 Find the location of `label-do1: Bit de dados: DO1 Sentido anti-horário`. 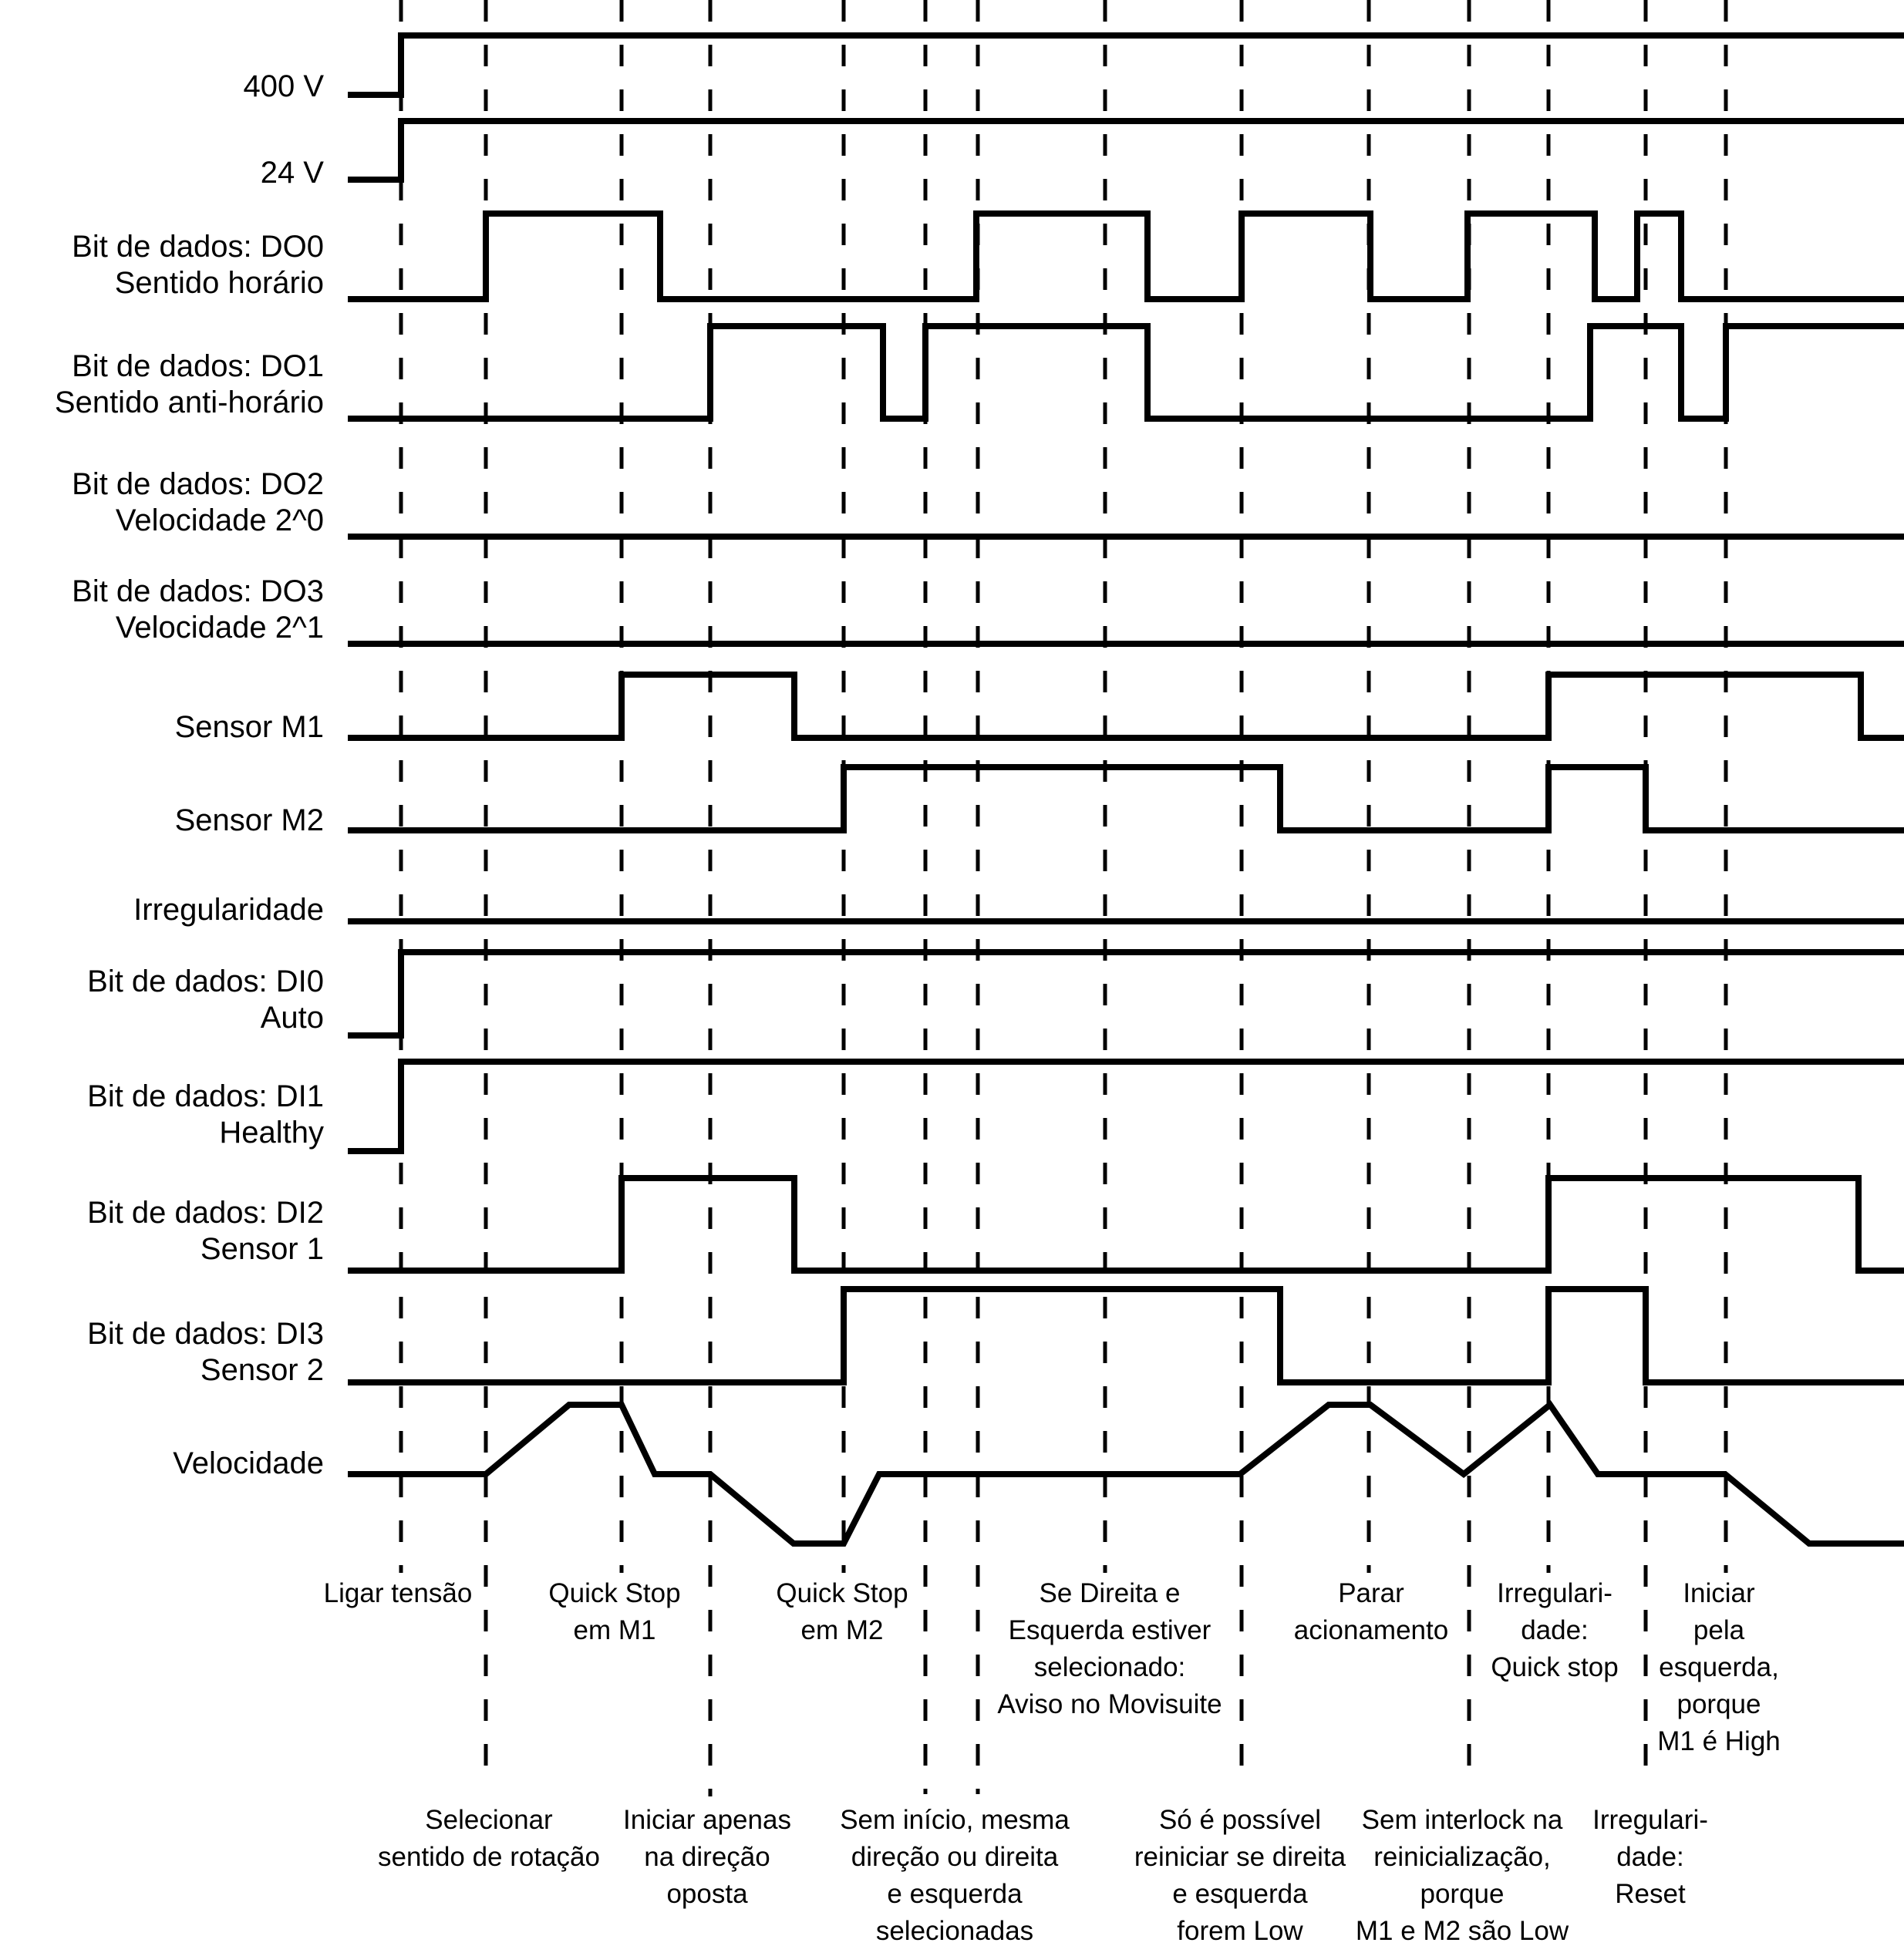

label-do1: Bit de dados: DO1 Sentido anti-horário is located at coordinates (189, 384).